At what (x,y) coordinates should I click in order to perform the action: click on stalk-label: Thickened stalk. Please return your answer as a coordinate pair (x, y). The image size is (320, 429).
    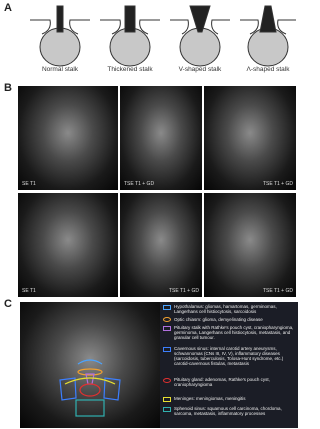
    Looking at the image, I should click on (130, 69).